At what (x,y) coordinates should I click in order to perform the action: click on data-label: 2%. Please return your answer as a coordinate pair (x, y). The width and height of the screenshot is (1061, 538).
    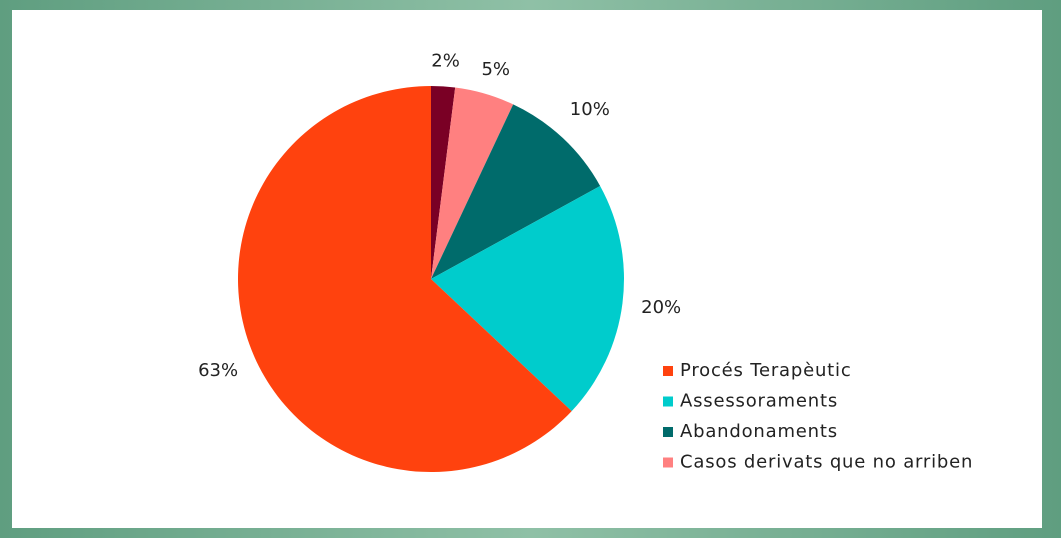
    Looking at the image, I should click on (445, 60).